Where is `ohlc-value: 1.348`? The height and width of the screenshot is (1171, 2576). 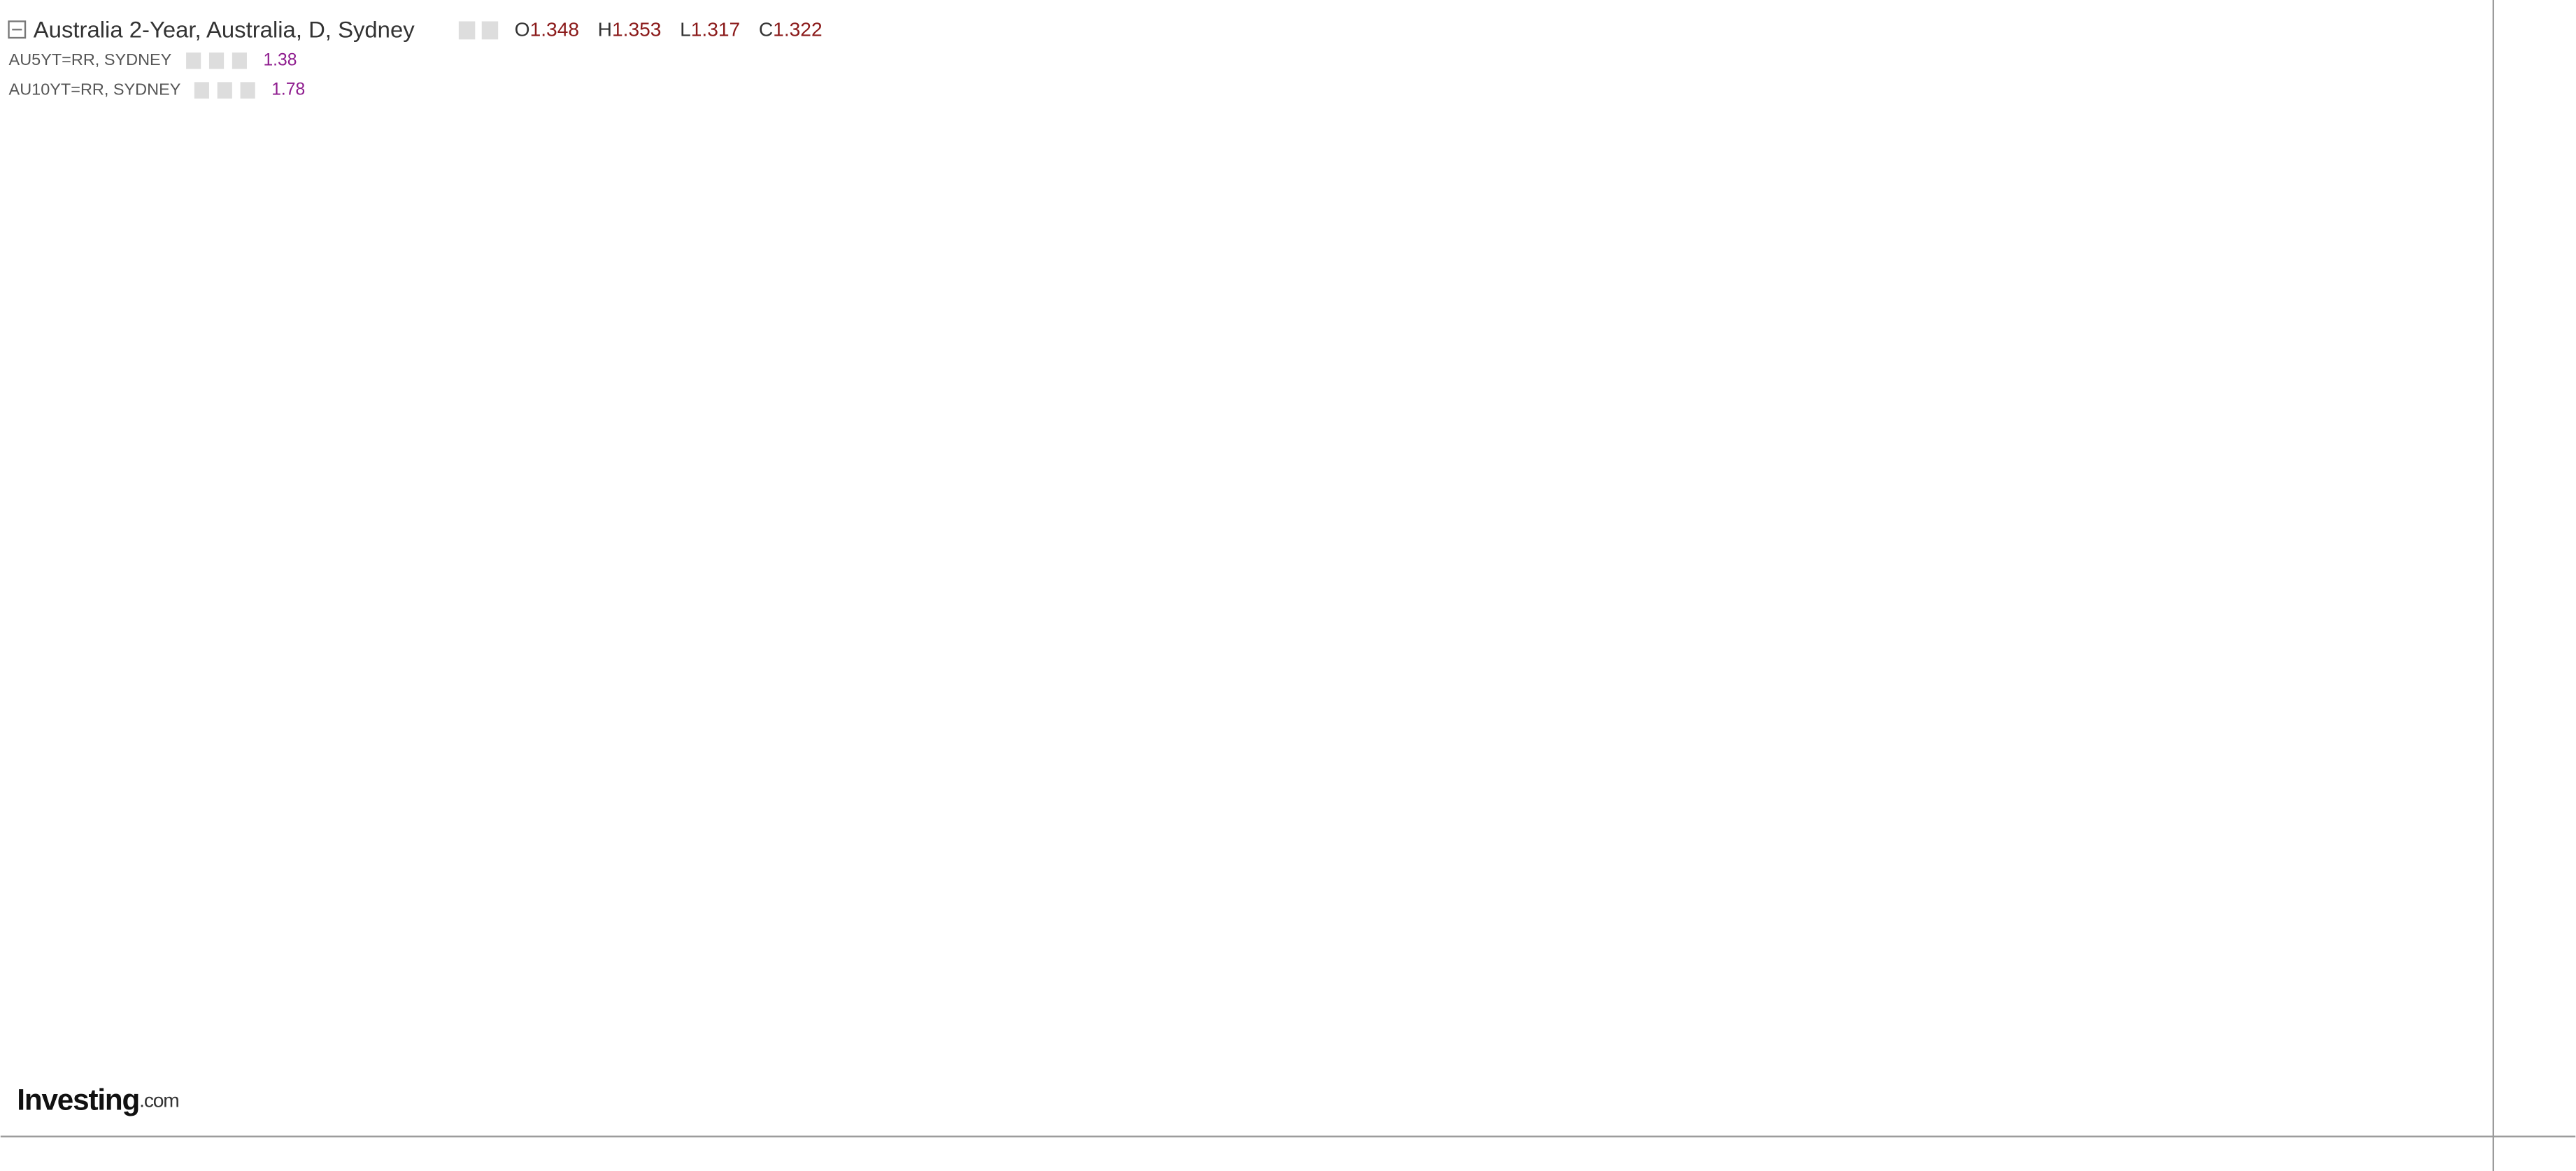
ohlc-value: 1.348 is located at coordinates (554, 29).